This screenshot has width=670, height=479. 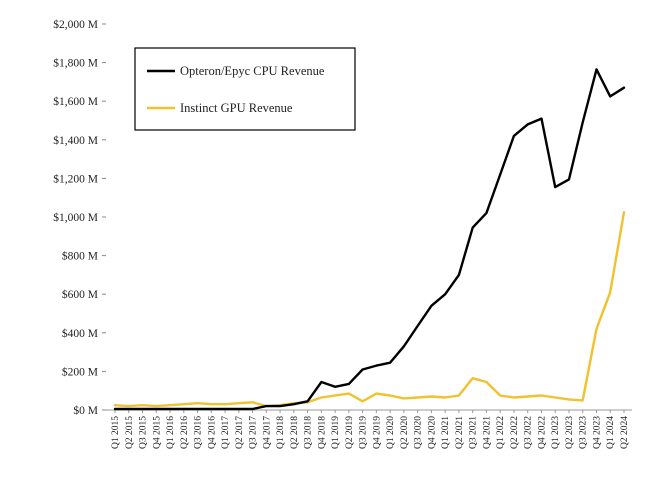 What do you see at coordinates (80, 294) in the screenshot?
I see `y-tick-label: $600 M` at bounding box center [80, 294].